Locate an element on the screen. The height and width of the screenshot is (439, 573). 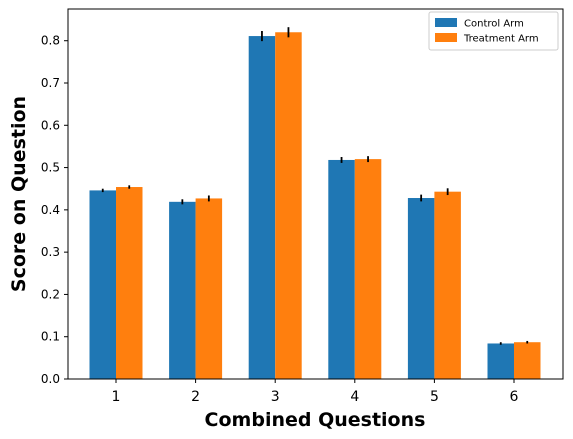
x-tick-label: 1 is located at coordinates (116, 397).